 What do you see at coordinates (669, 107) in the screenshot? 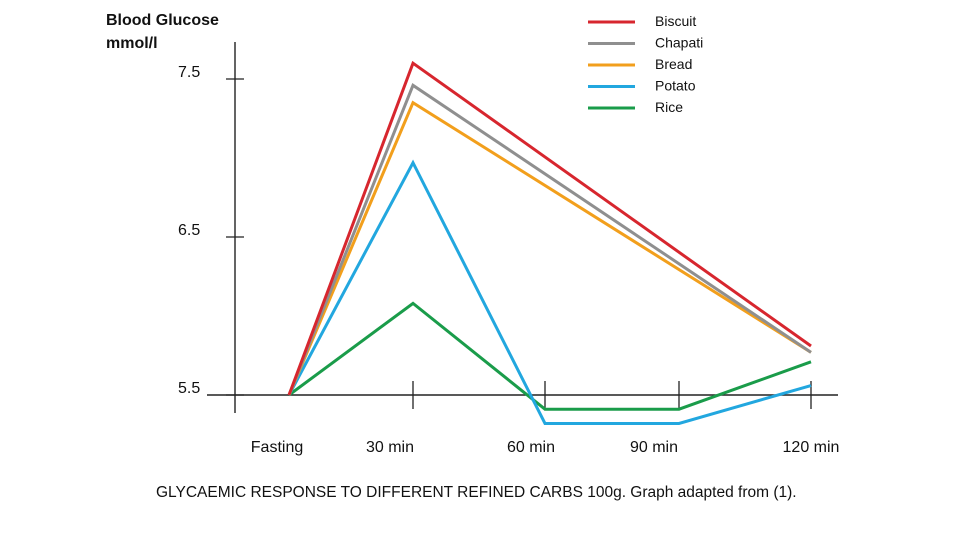
I see `legend-label-rice: Rice` at bounding box center [669, 107].